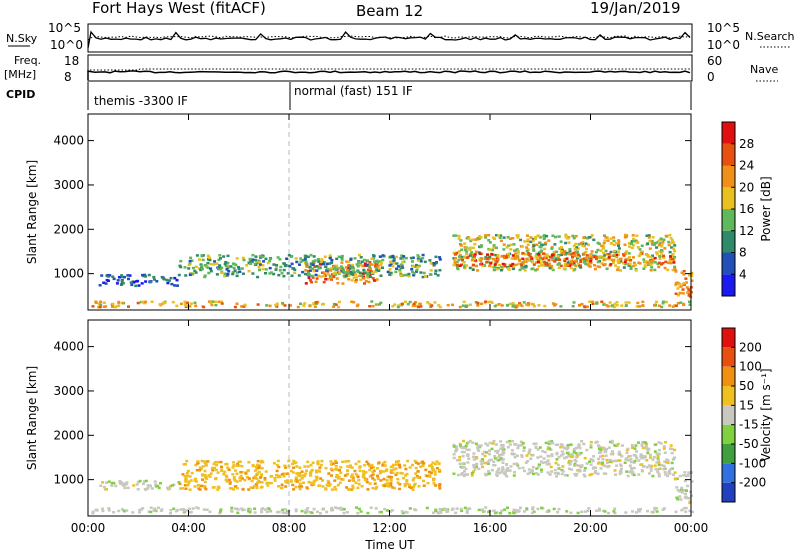 This screenshot has width=800, height=554. I want to click on colorbar-tick-label: 20, so click(746, 187).